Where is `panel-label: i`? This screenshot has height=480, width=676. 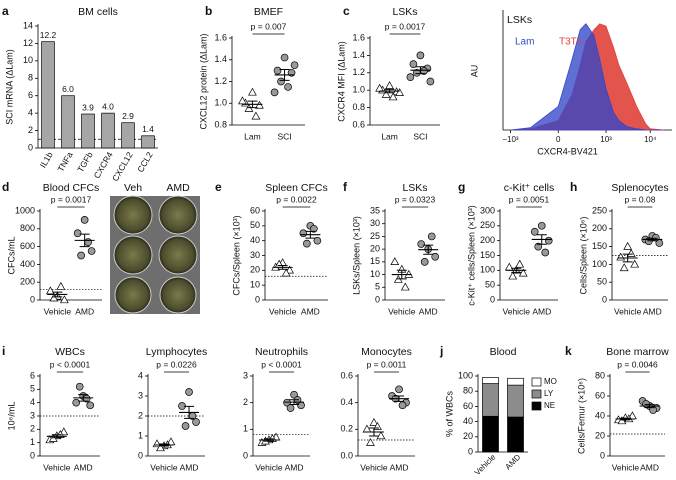
panel-label: i is located at coordinates (3, 351).